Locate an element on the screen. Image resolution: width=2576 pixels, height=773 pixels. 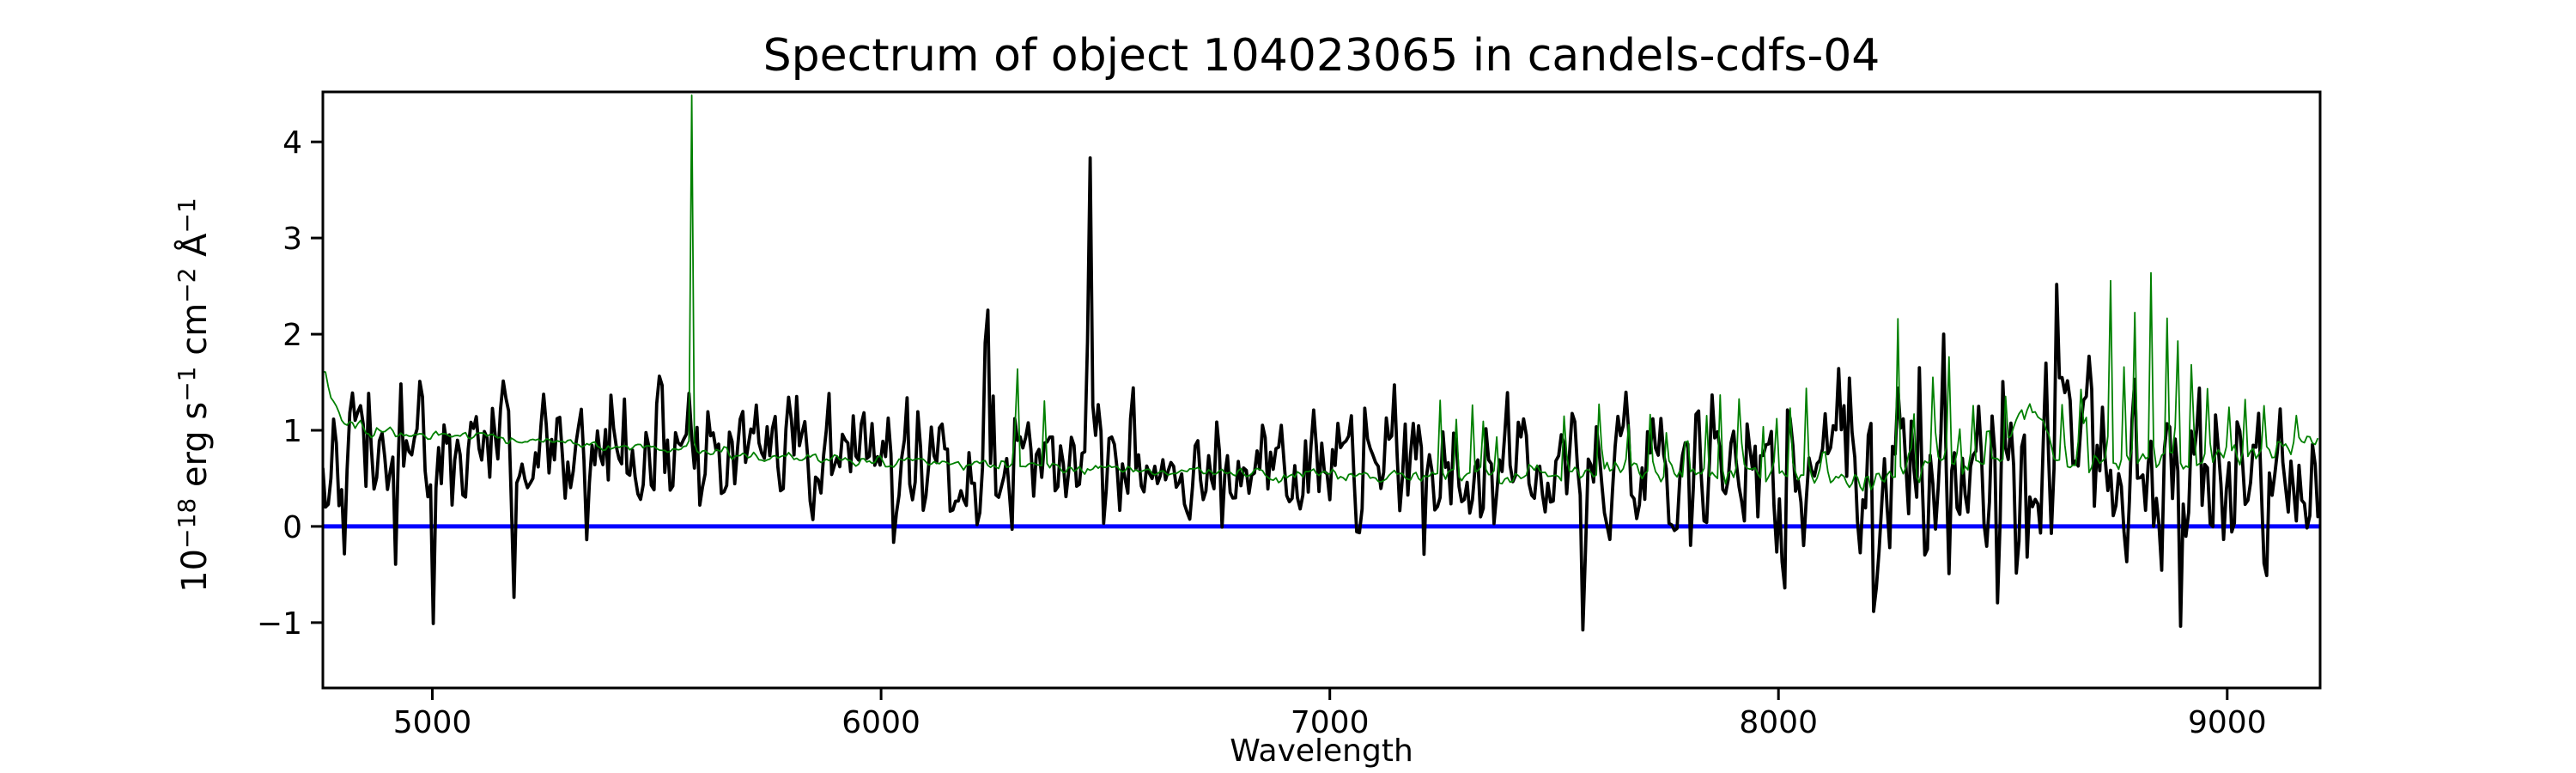
y-axis: −1 0 1 2 3 4 is located at coordinates (290, 383).